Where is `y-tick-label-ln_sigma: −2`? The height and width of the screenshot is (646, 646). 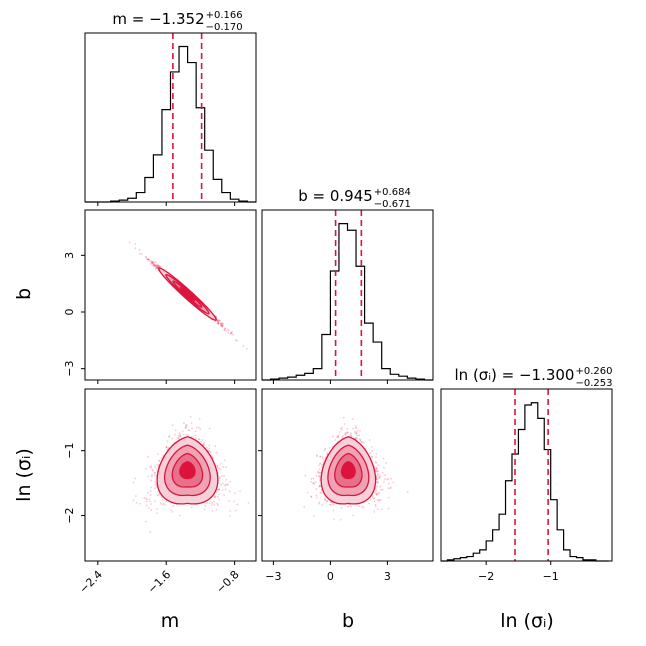 y-tick-label-ln_sigma: −2 is located at coordinates (69, 515).